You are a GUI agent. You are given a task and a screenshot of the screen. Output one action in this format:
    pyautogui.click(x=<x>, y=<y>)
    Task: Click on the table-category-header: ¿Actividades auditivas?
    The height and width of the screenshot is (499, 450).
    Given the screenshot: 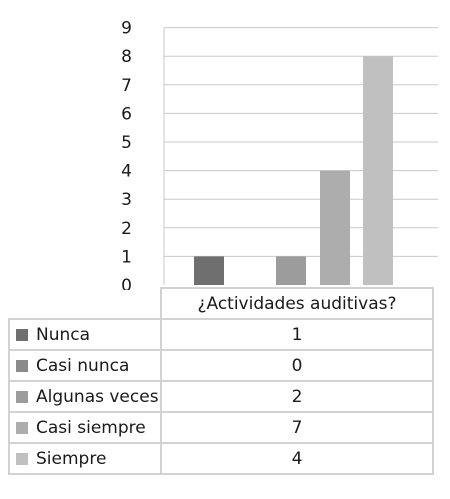 What is the action you would take?
    pyautogui.click(x=297, y=303)
    